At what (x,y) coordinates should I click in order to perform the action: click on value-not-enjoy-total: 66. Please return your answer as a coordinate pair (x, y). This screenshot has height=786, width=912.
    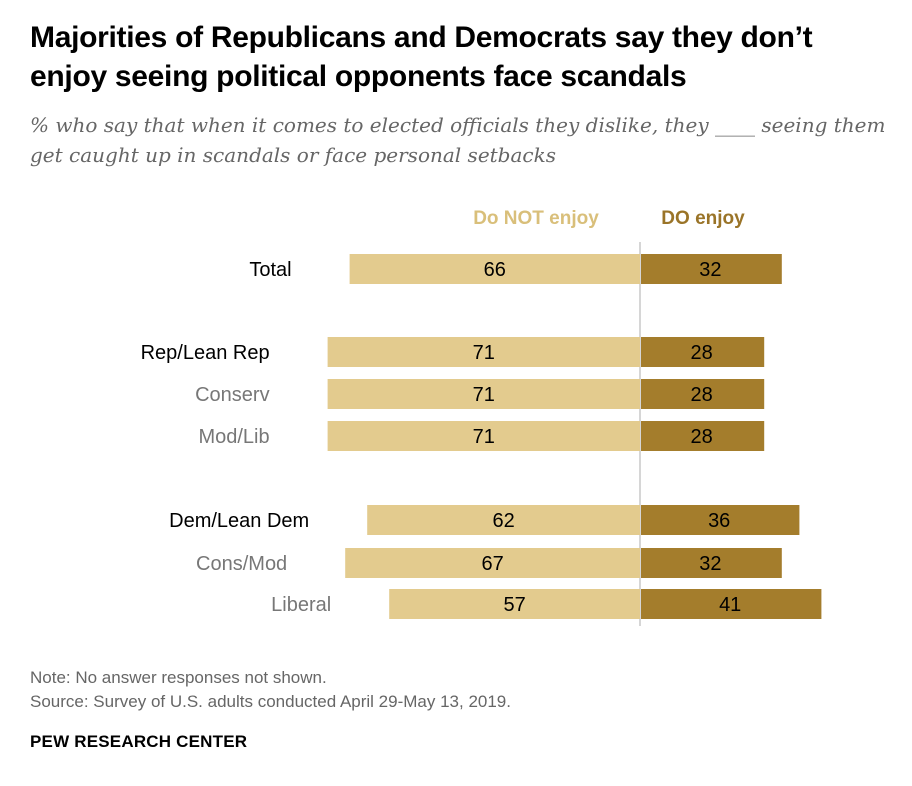
    Looking at the image, I should click on (495, 270).